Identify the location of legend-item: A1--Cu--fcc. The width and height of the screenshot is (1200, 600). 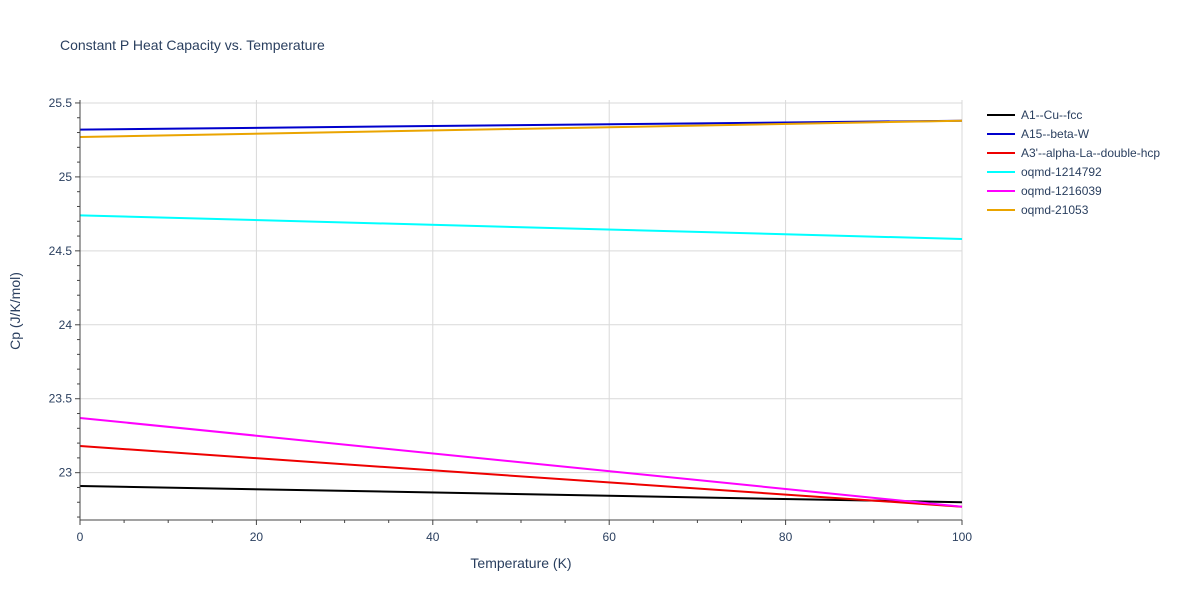
(1034, 115).